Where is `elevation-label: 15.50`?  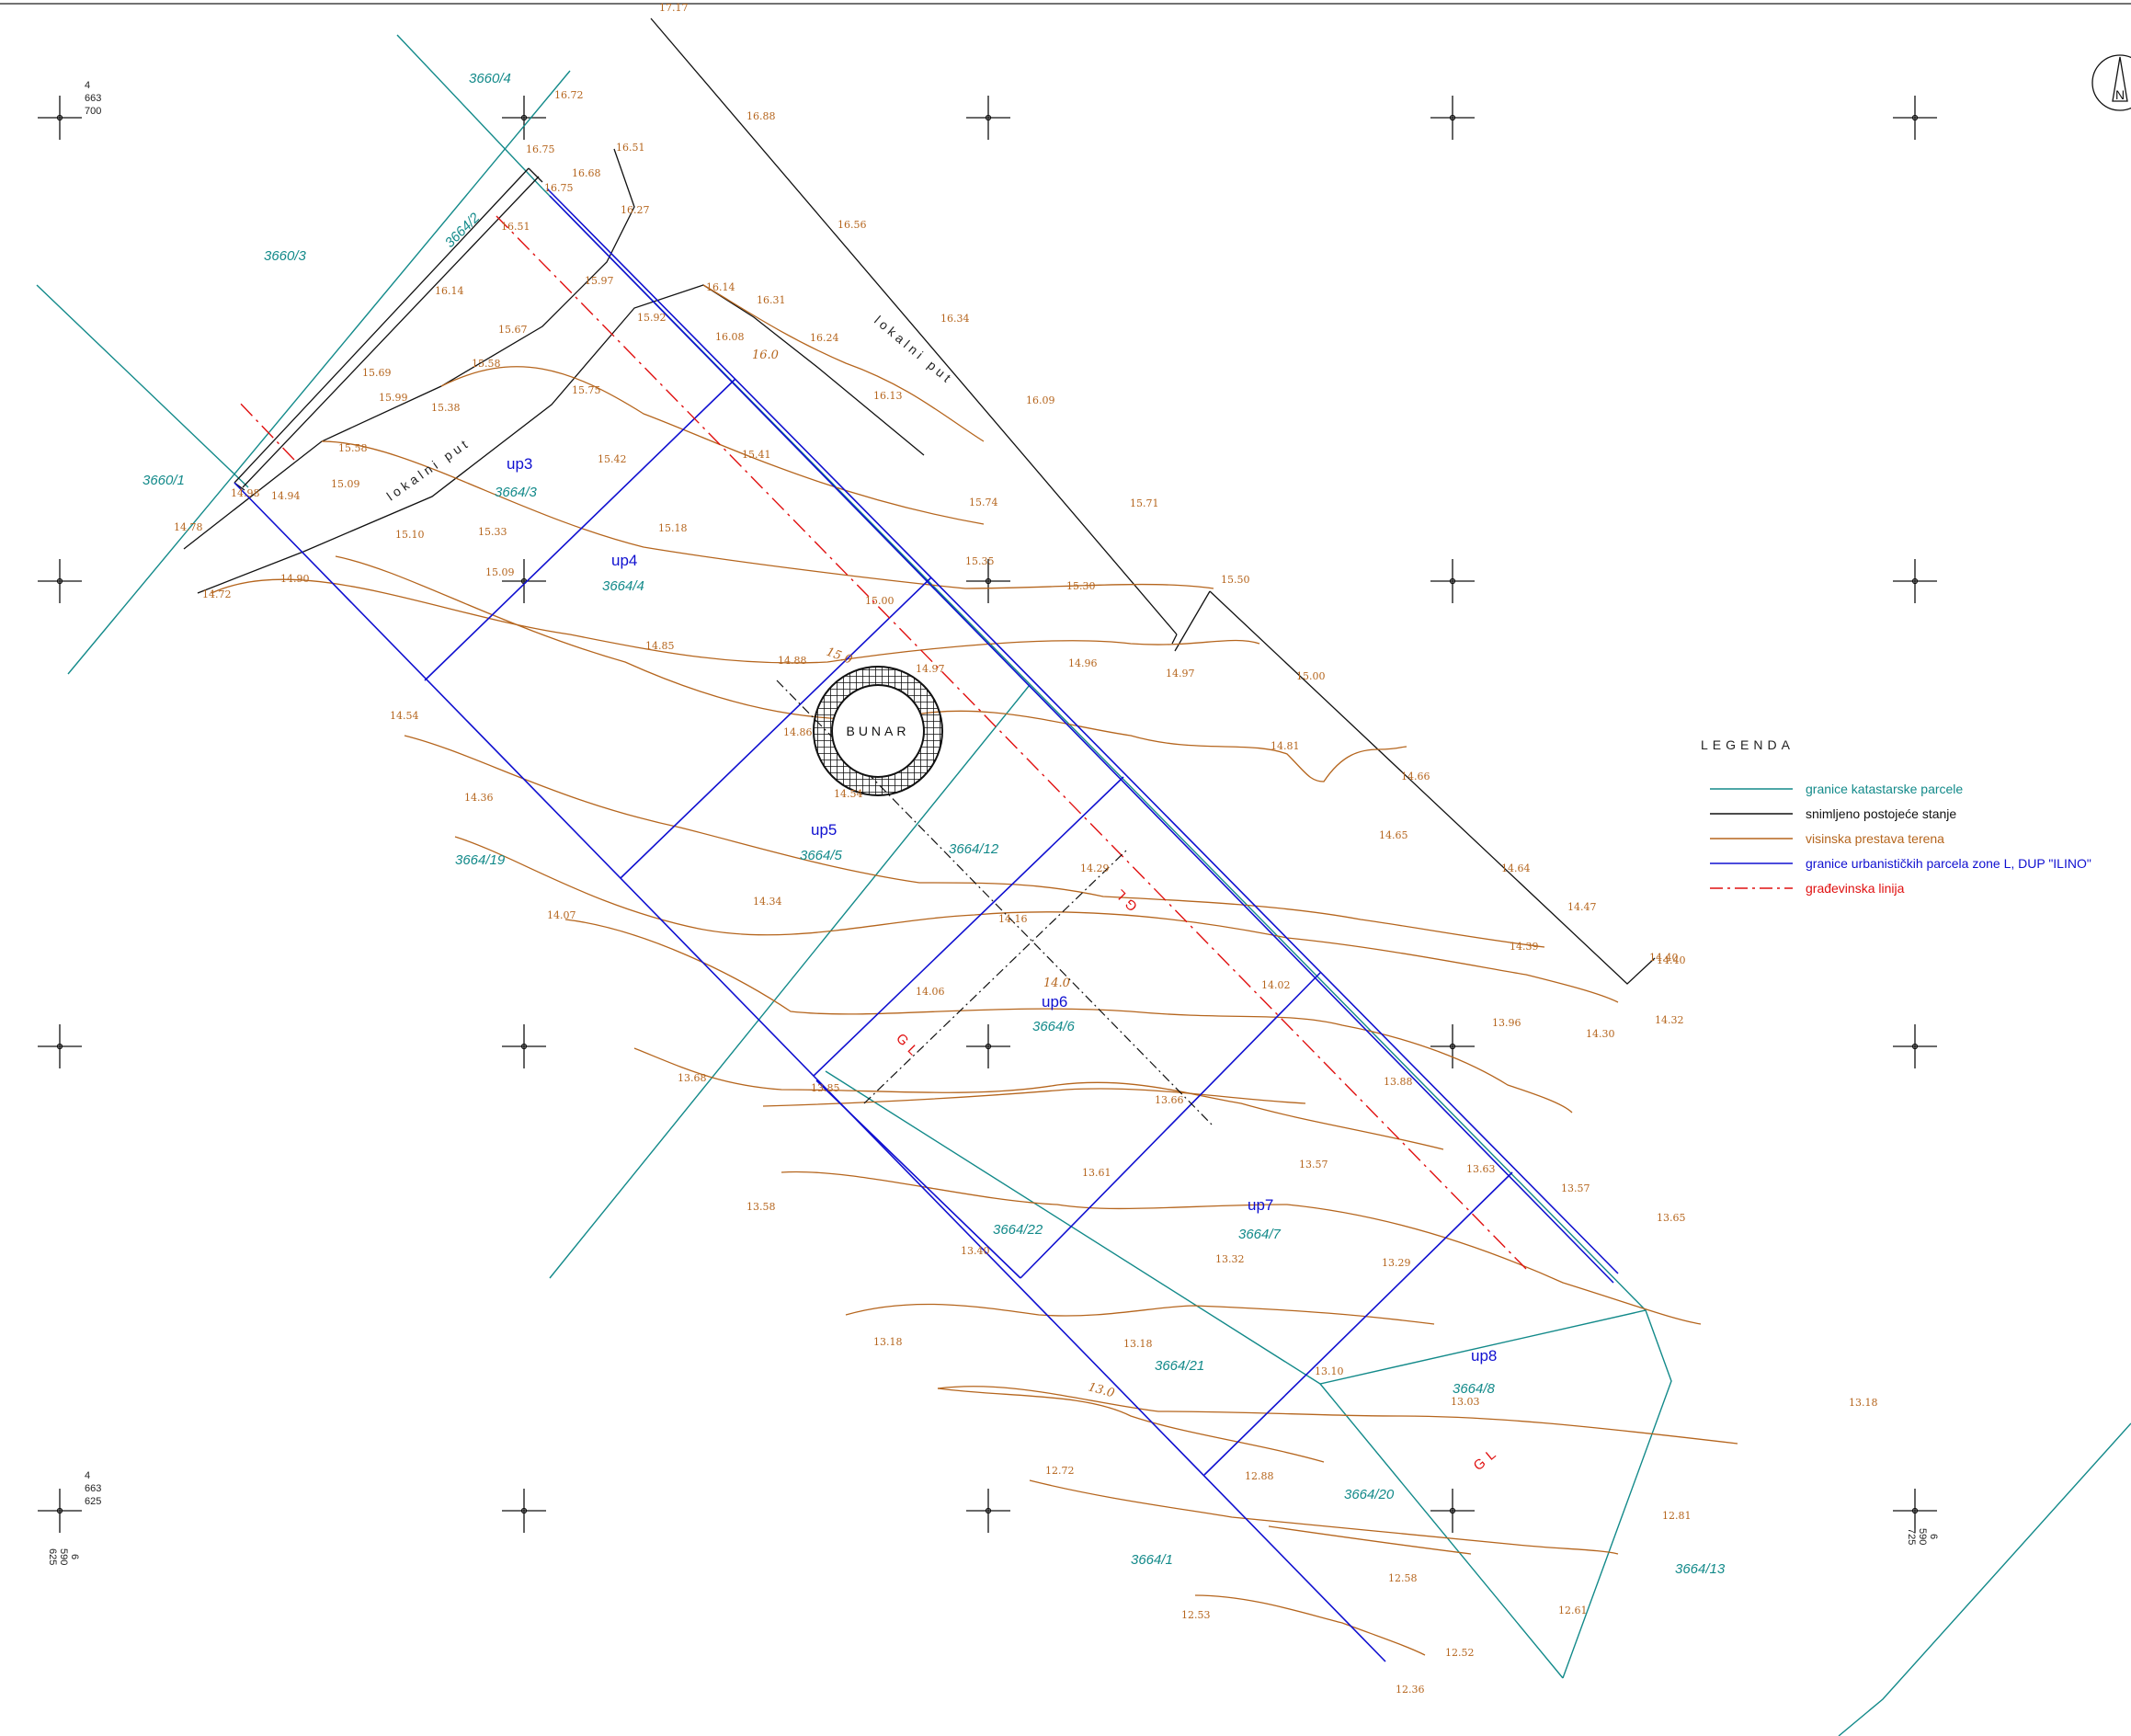 elevation-label: 15.50 is located at coordinates (1235, 580).